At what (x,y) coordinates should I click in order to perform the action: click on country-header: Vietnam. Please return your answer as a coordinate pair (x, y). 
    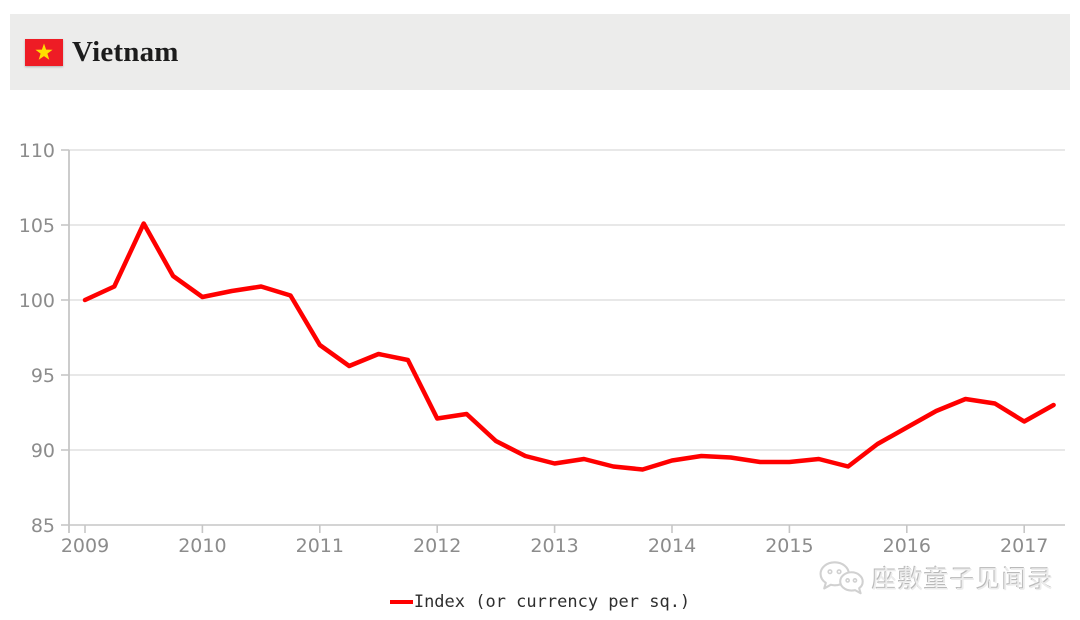
    Looking at the image, I should click on (540, 52).